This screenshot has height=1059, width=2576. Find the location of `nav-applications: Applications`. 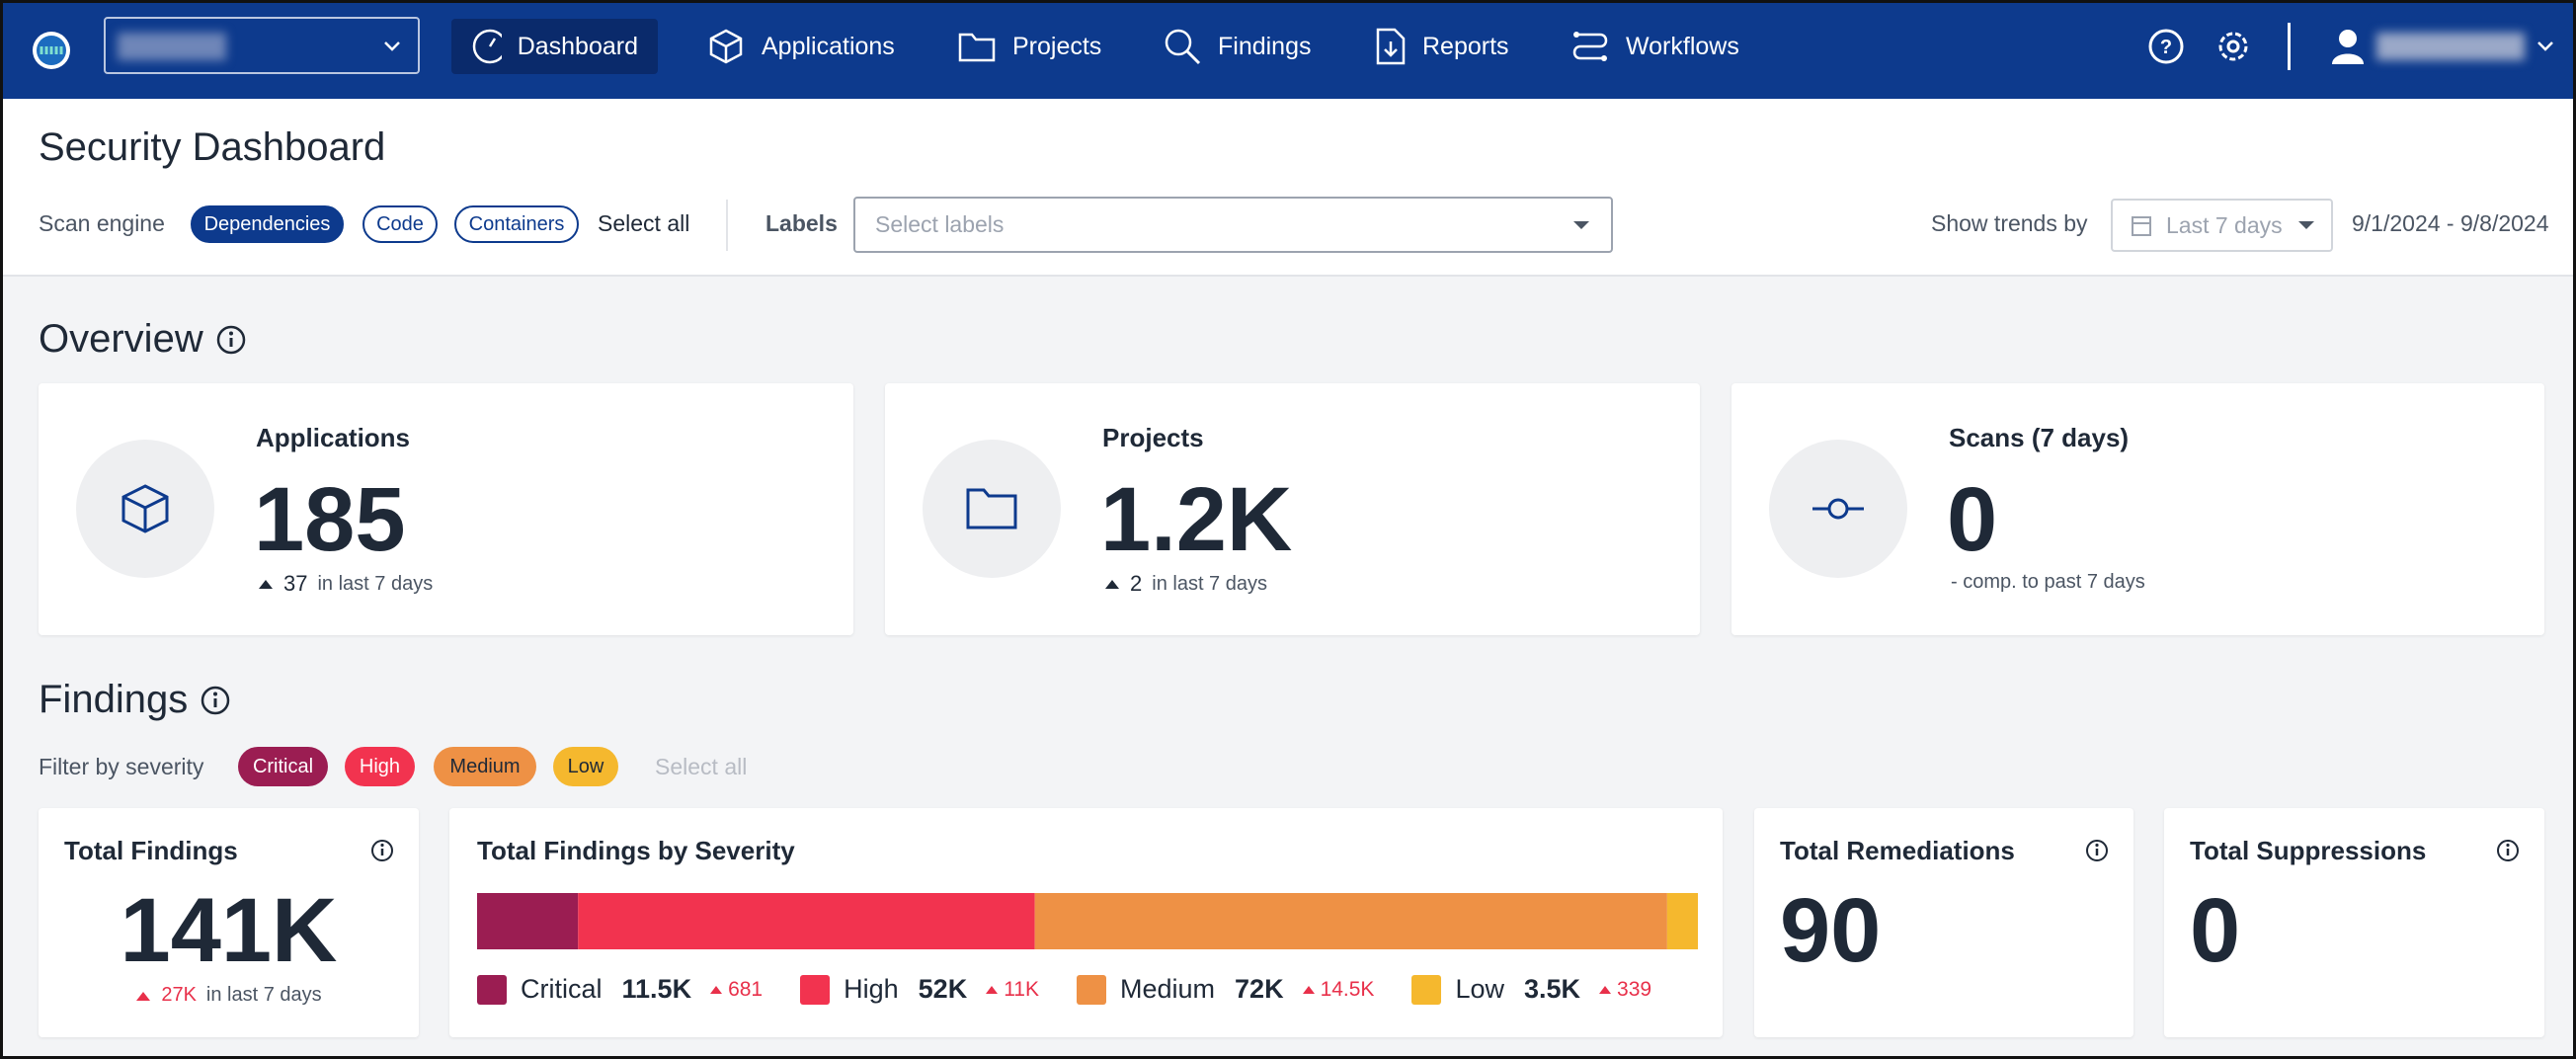

nav-applications: Applications is located at coordinates (800, 46).